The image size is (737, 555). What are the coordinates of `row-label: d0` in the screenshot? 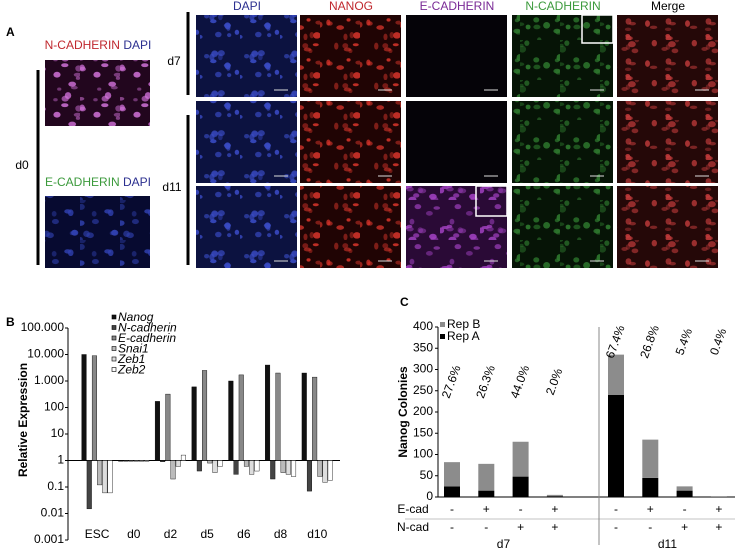 It's located at (22, 165).